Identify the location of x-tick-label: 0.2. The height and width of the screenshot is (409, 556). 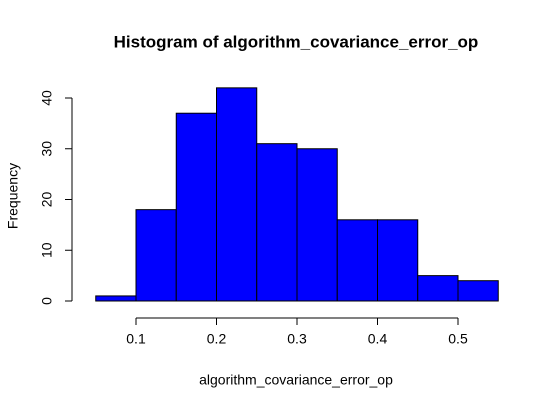
(217, 339).